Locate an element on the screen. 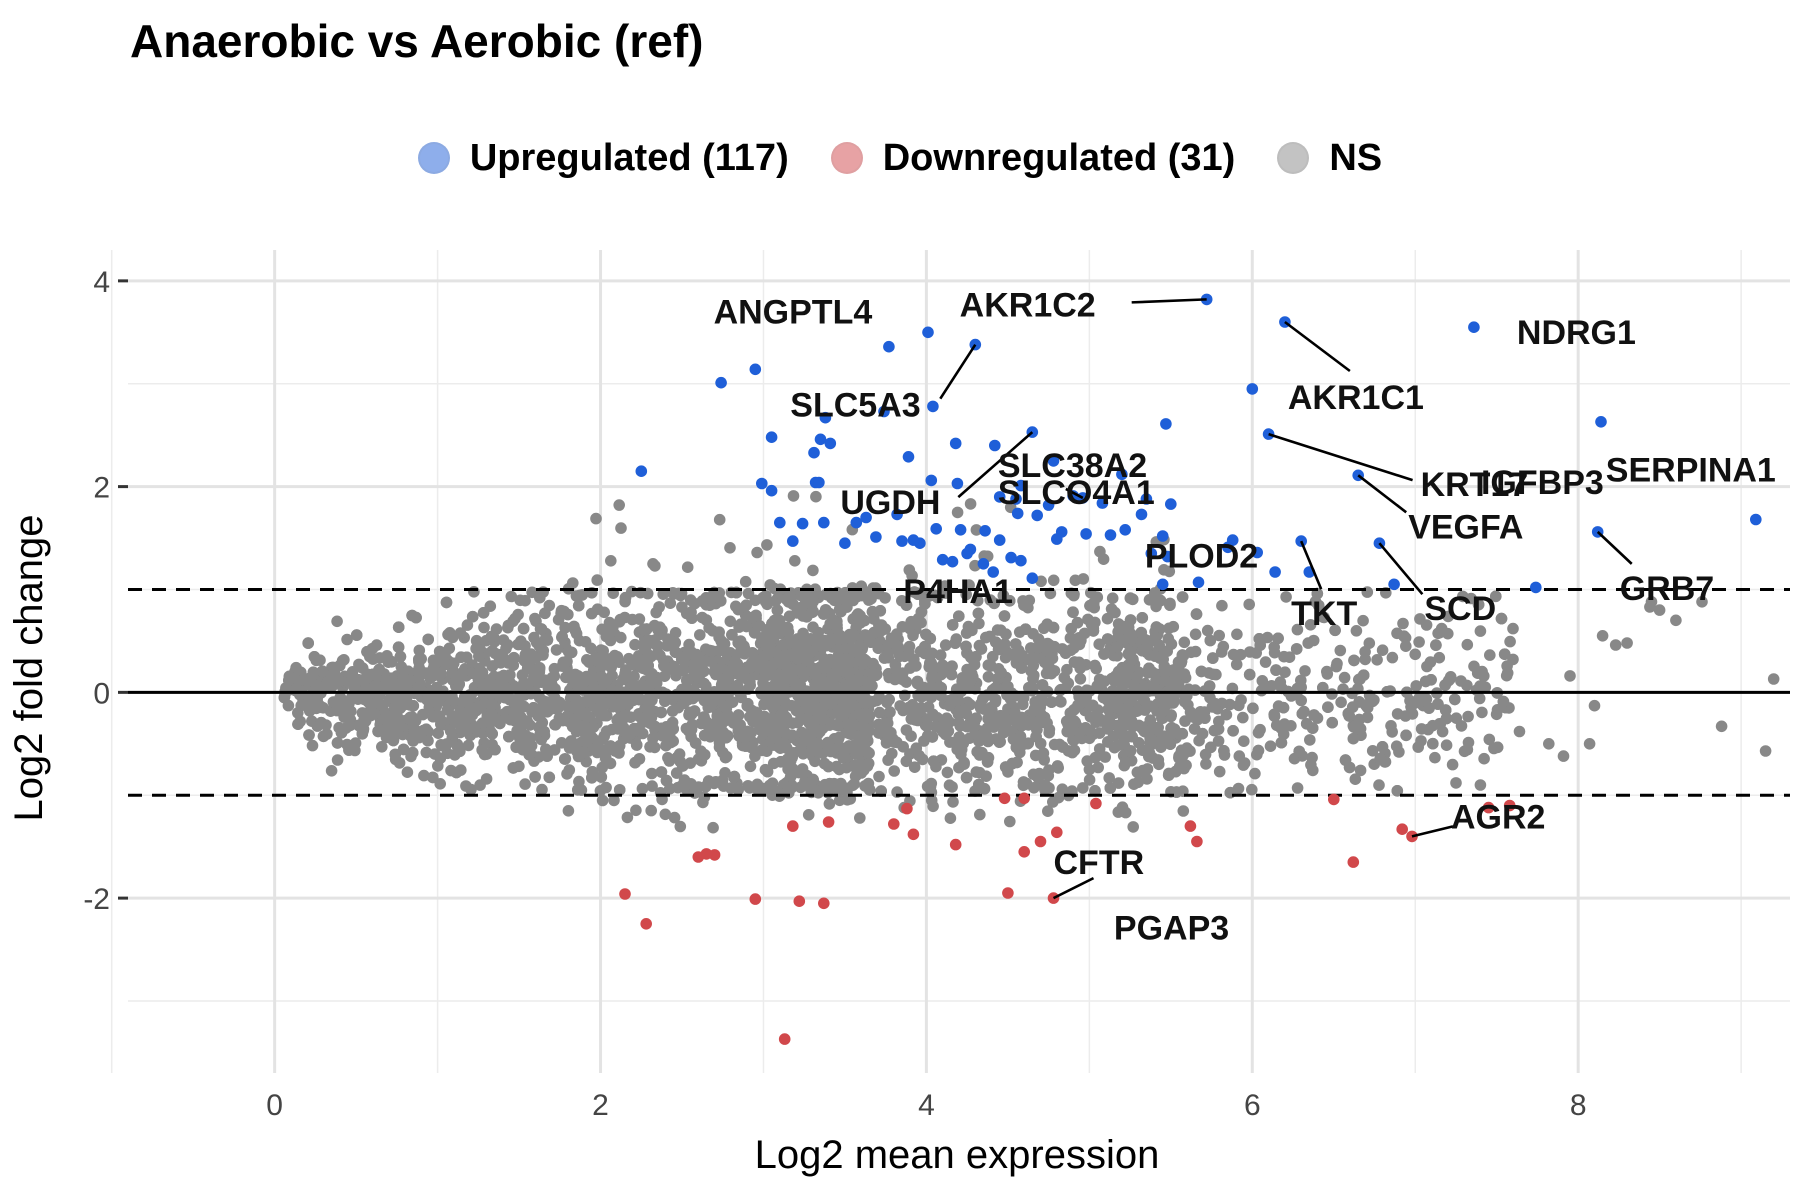 The image size is (1800, 1200). gene-label: GRB7 is located at coordinates (1667, 589).